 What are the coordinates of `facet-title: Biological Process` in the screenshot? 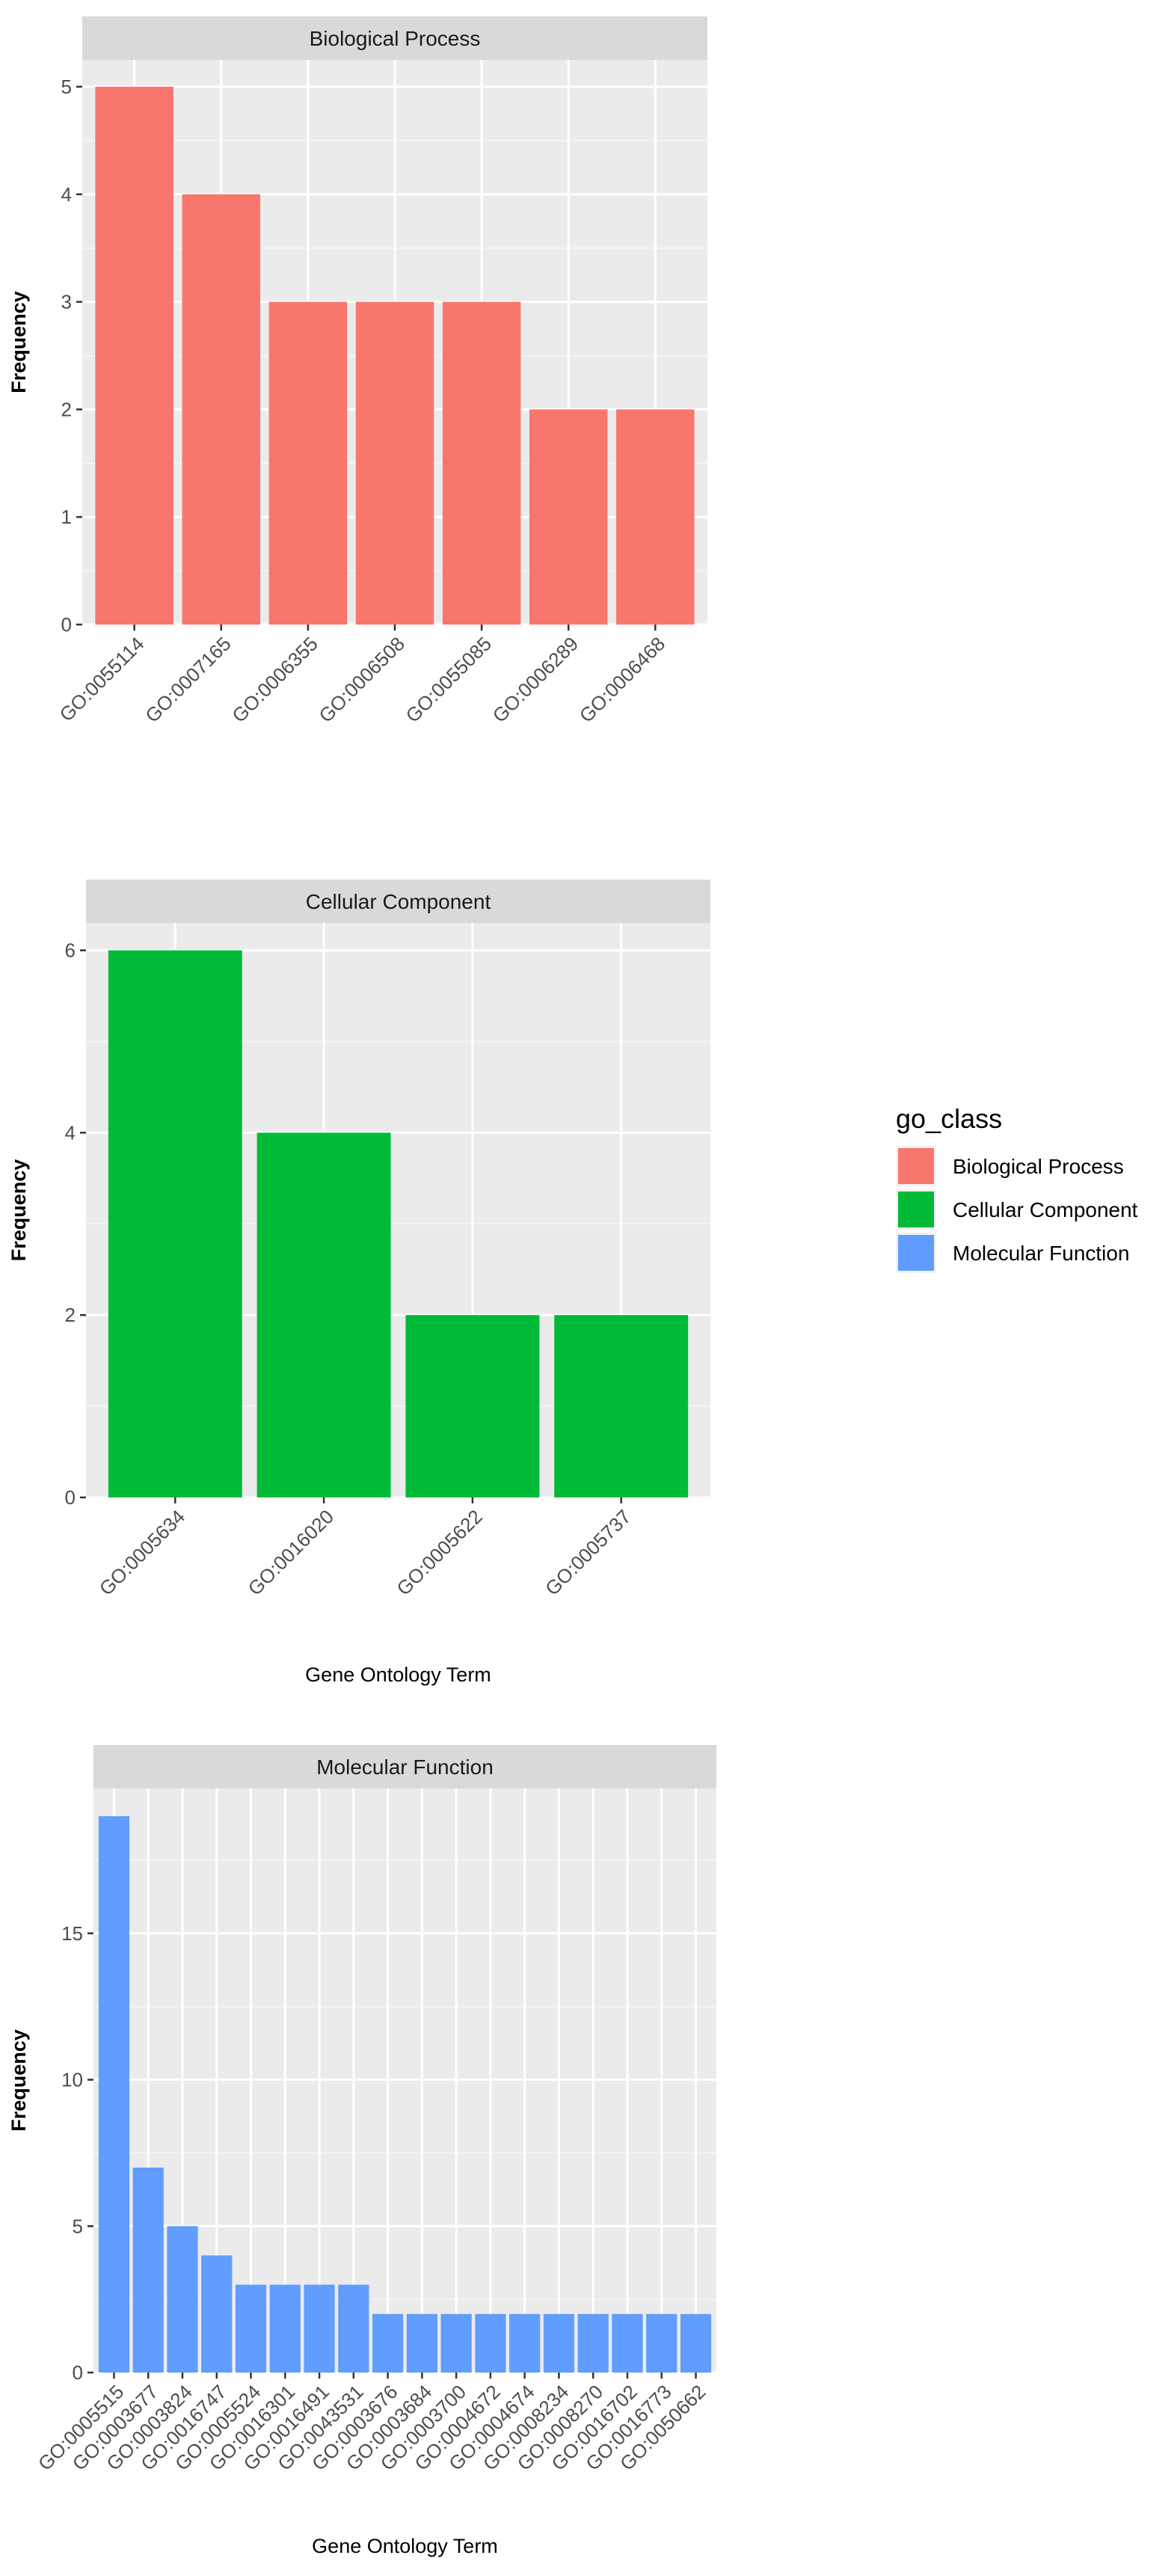 It's located at (395, 38).